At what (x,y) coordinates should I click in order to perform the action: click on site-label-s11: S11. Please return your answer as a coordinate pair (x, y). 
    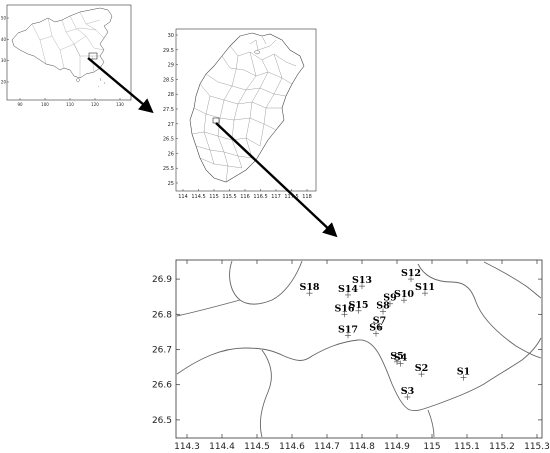
    Looking at the image, I should click on (425, 287).